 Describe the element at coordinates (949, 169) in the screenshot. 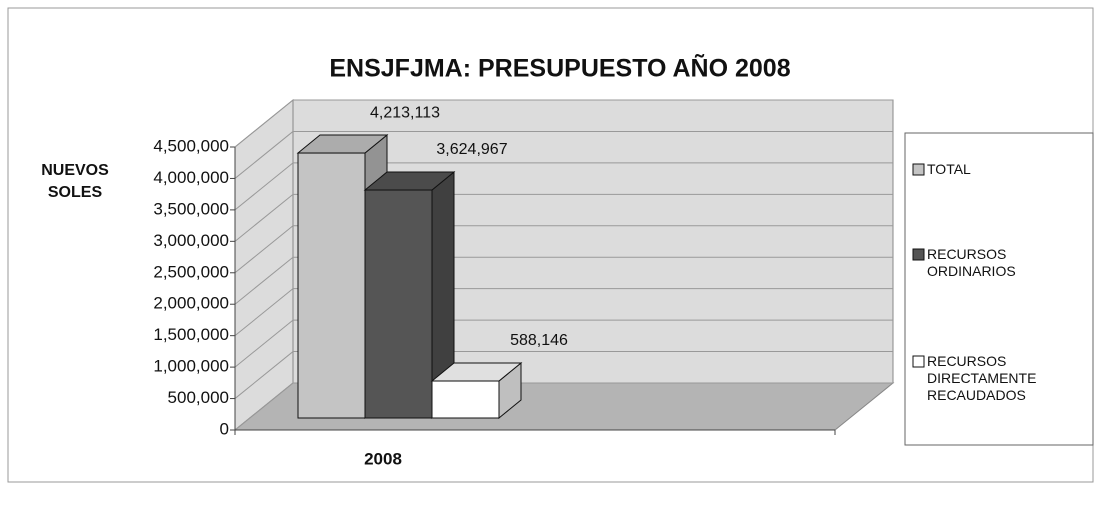

I see `legend-label: TOTAL` at that location.